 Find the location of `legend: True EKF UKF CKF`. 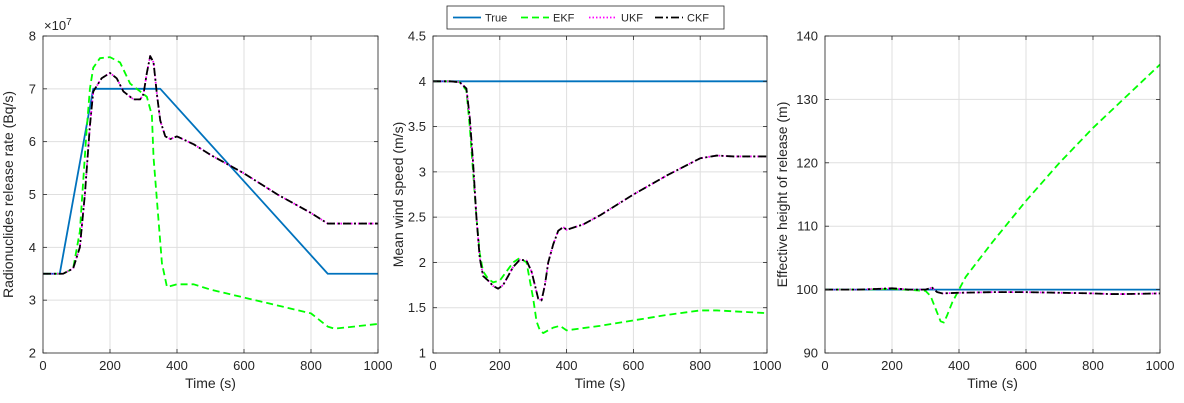

legend: True EKF UKF CKF is located at coordinates (585, 17).